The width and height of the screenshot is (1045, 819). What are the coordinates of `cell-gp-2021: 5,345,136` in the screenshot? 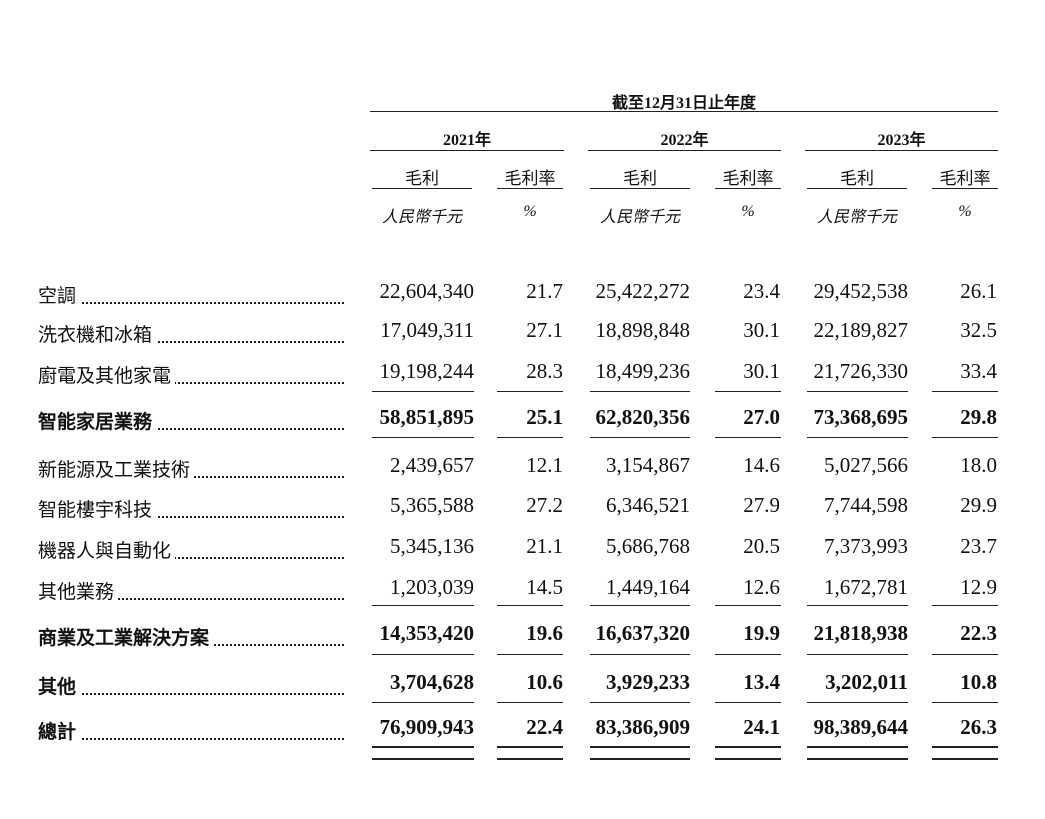 It's located at (432, 546).